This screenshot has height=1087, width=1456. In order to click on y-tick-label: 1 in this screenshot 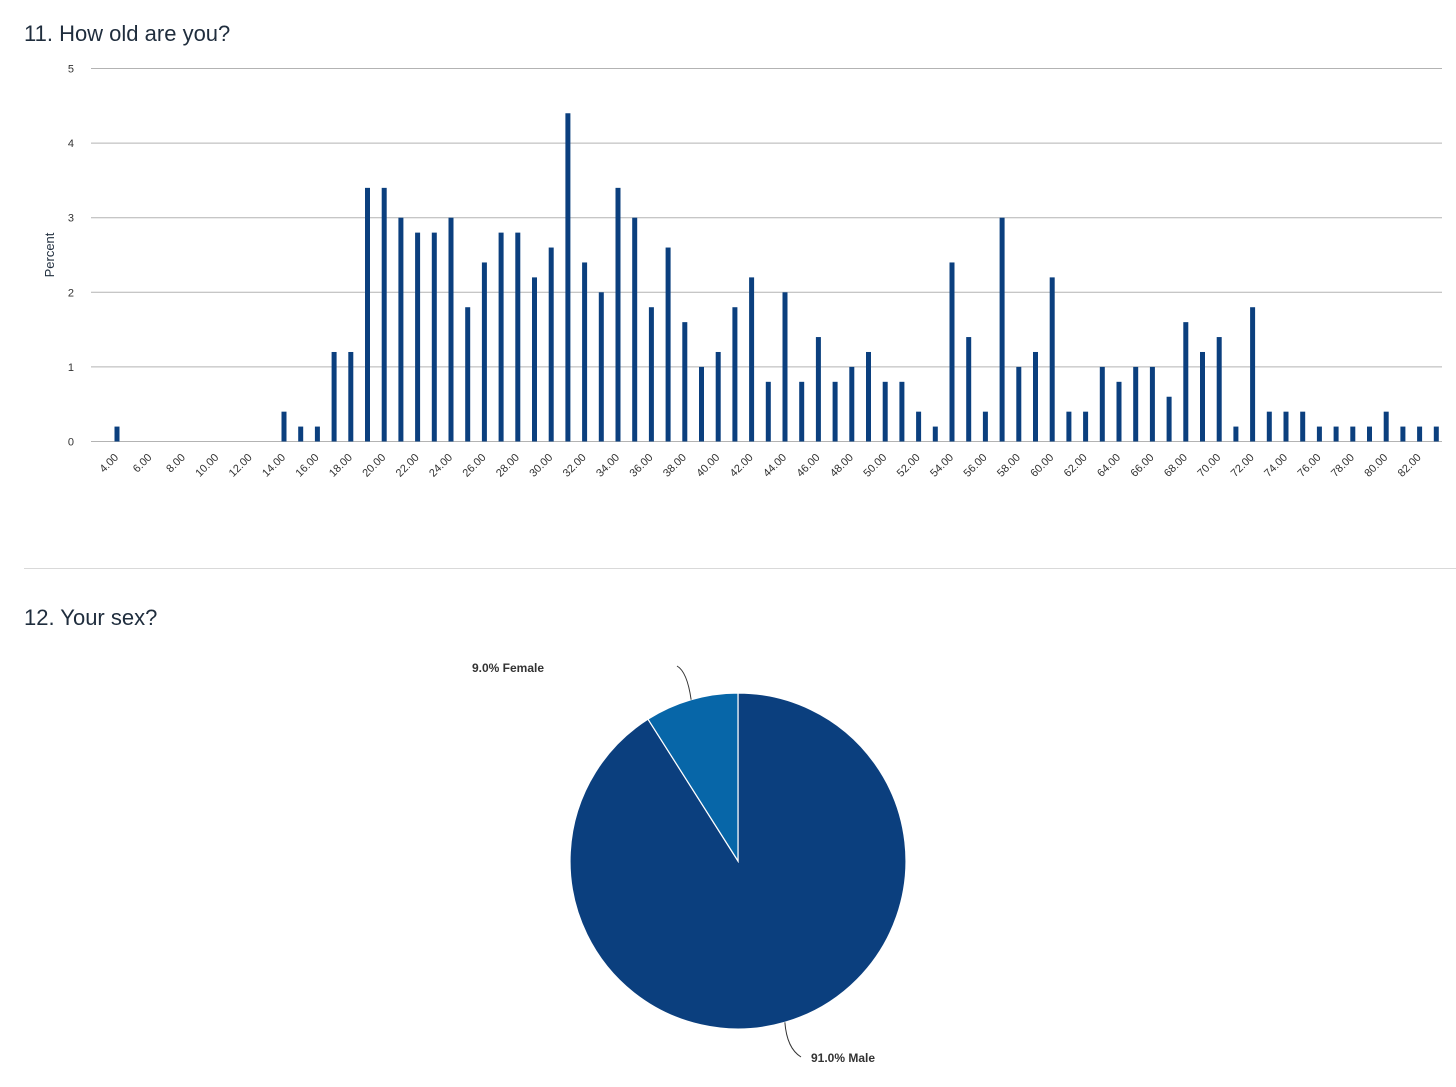, I will do `click(71, 368)`.